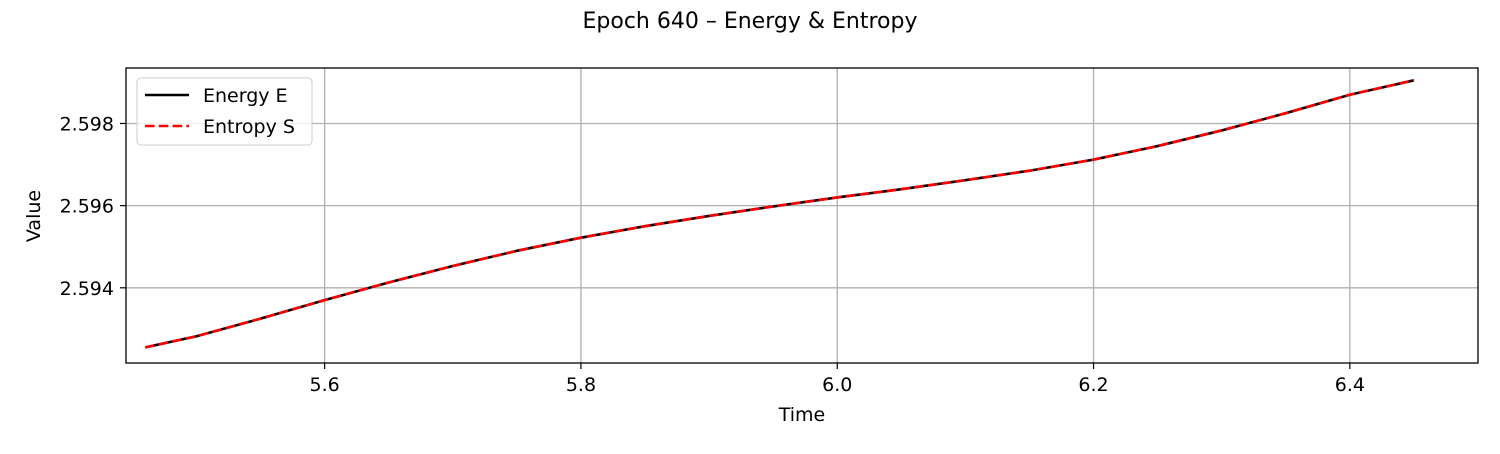  Describe the element at coordinates (581, 385) in the screenshot. I see `x-tick-label: 5.8` at that location.